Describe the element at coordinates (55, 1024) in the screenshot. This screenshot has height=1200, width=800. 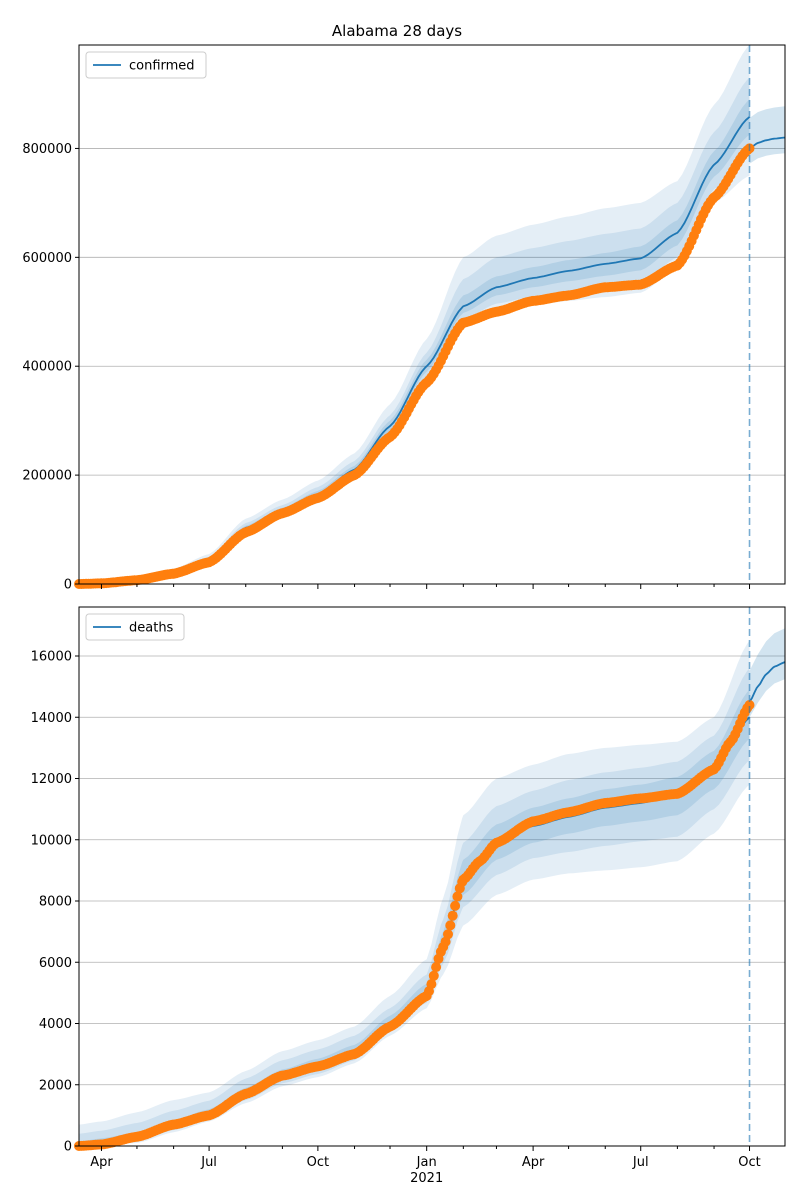
I see `y-tick-label: 4000` at that location.